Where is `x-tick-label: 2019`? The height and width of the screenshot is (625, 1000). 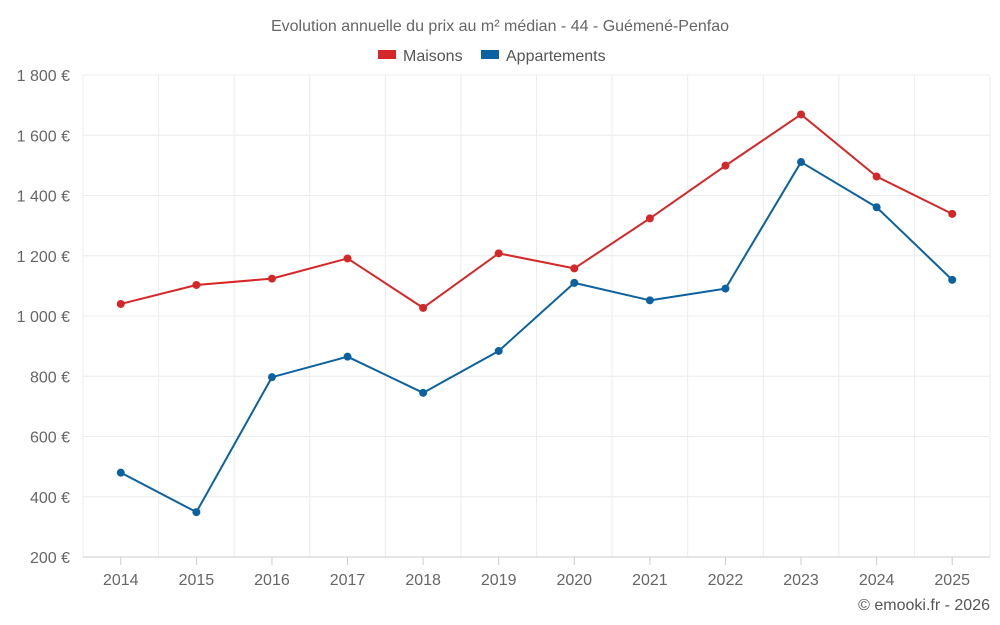 x-tick-label: 2019 is located at coordinates (499, 580).